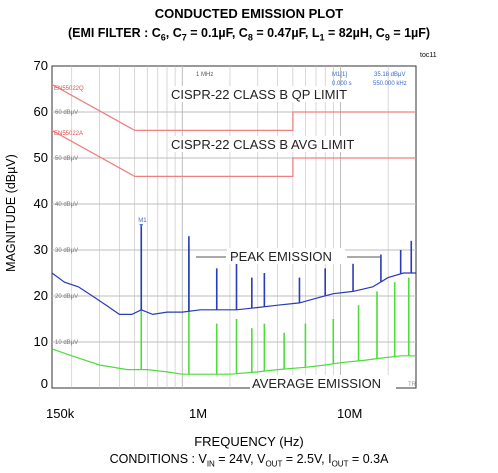  Describe the element at coordinates (249, 441) in the screenshot. I see `x-axis-label: FREQUENCY (Hz)` at that location.